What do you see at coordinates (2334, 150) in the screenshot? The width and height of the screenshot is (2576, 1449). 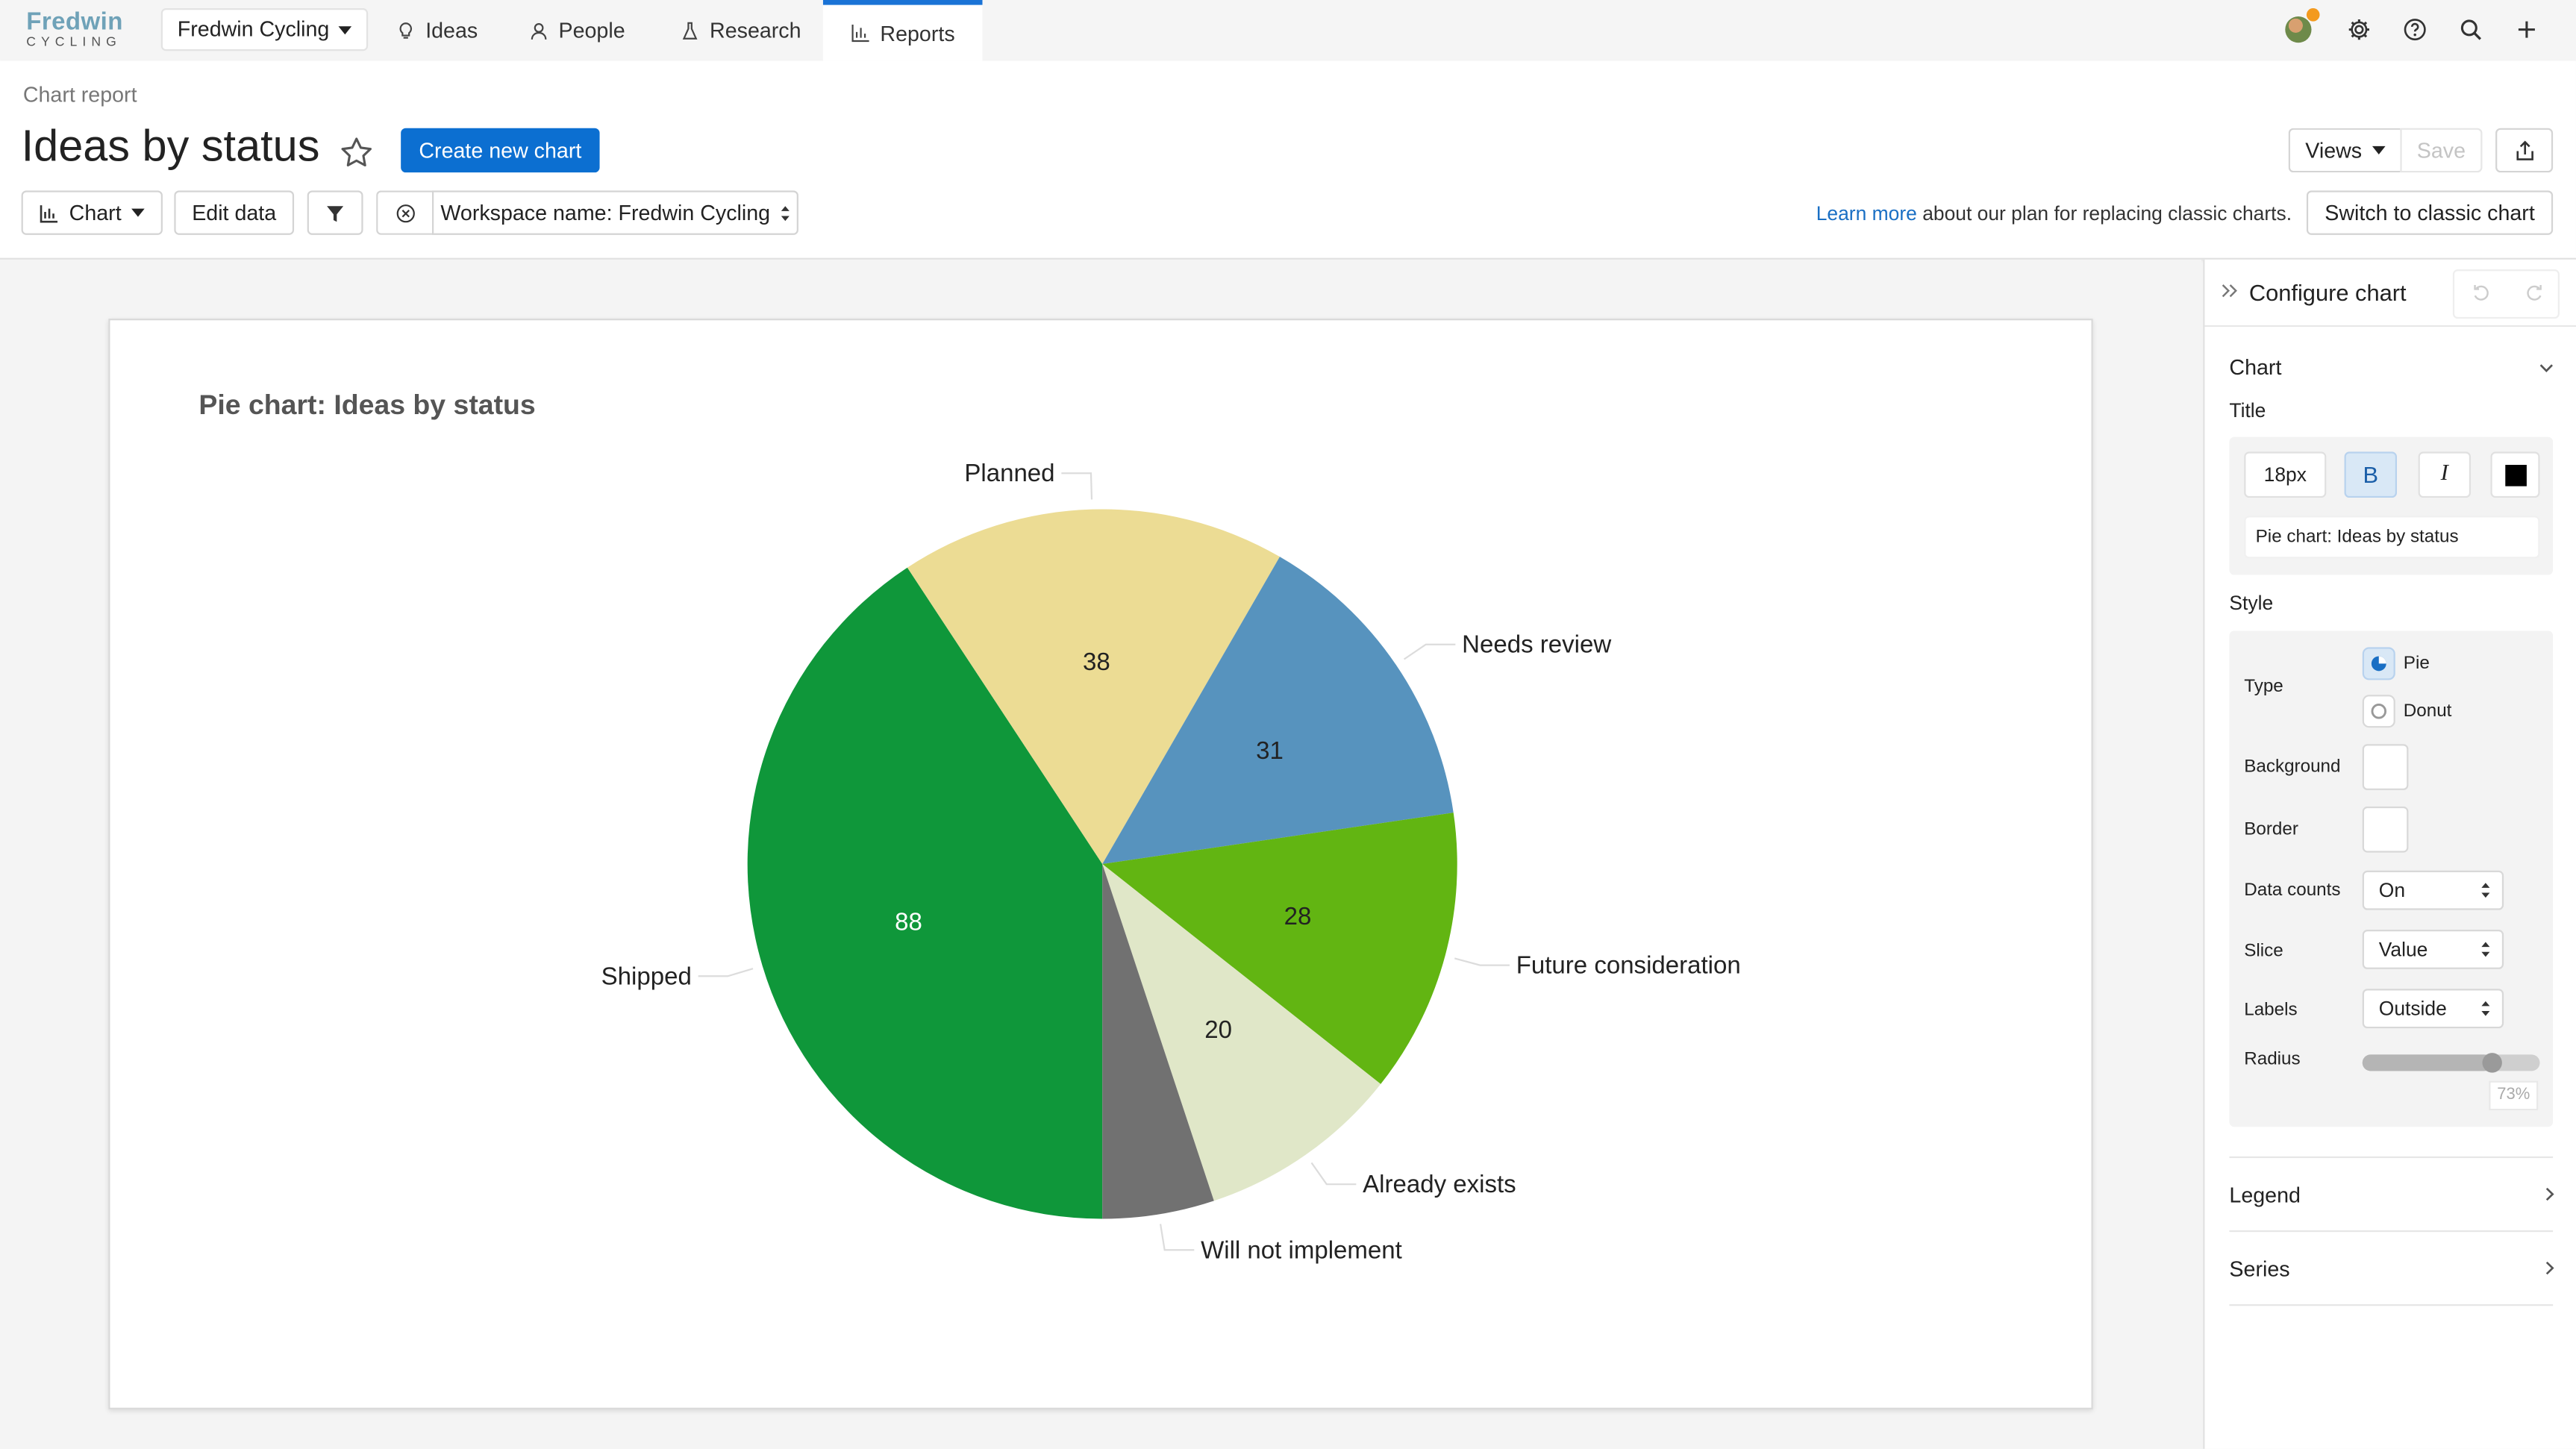 I see `views-label: Views` at bounding box center [2334, 150].